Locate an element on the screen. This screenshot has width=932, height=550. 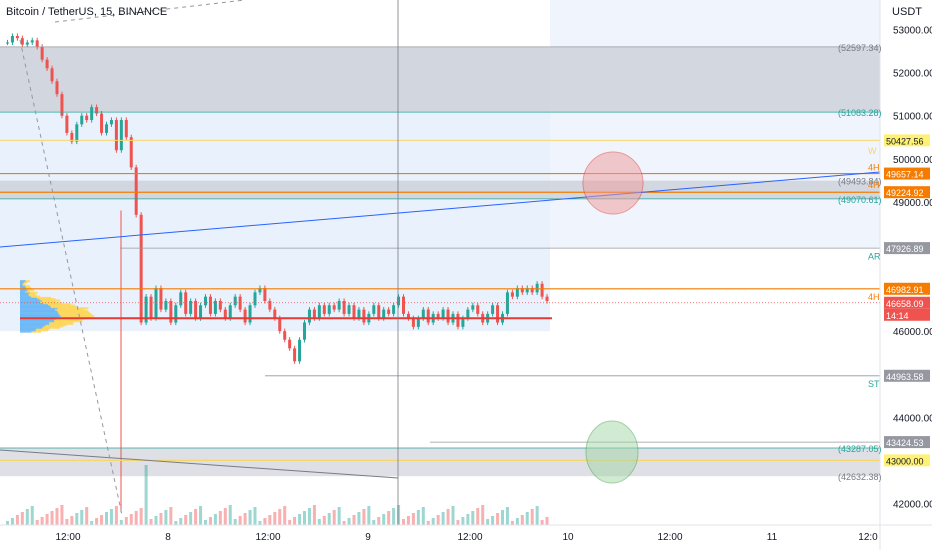
price-label: 47926.89 is located at coordinates (905, 249).